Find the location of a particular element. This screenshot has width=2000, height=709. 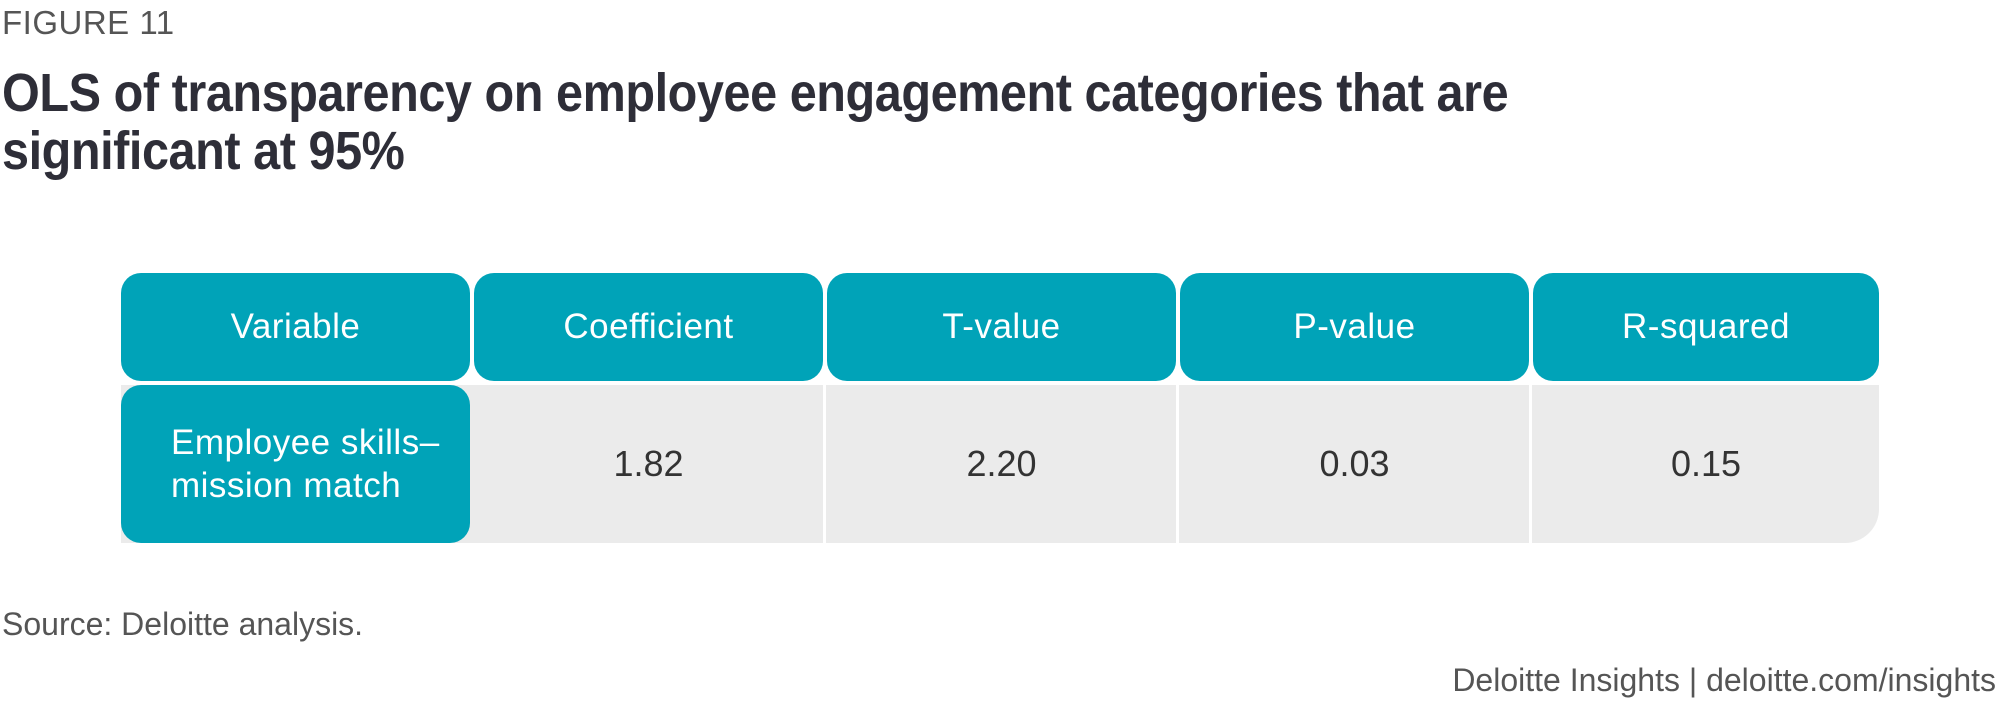

header-variable: Variable is located at coordinates (295, 327).